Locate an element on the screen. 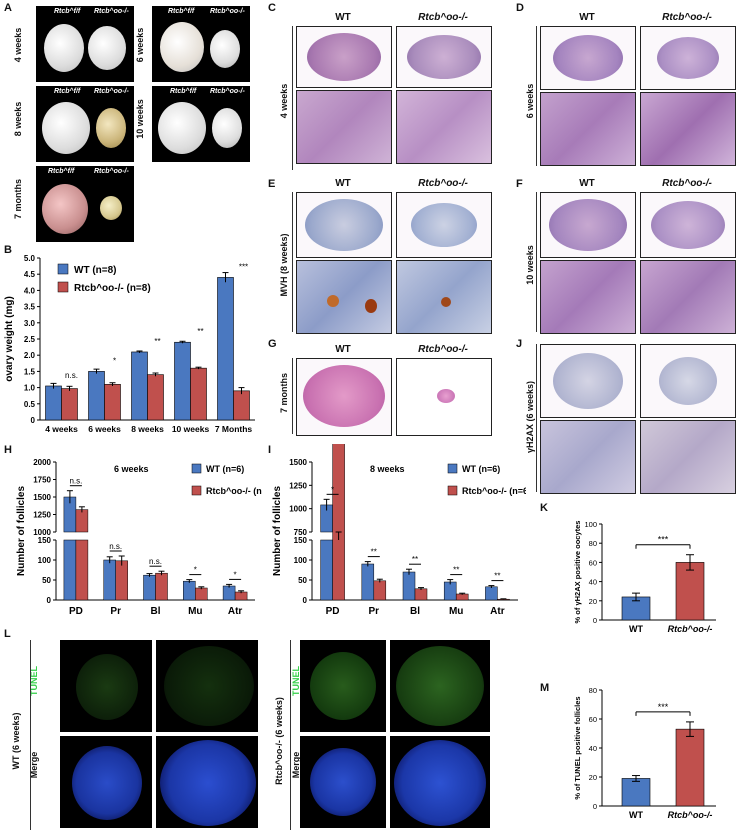 The height and width of the screenshot is (831, 740). side-label-7-months: 7 months is located at coordinates (284, 393).